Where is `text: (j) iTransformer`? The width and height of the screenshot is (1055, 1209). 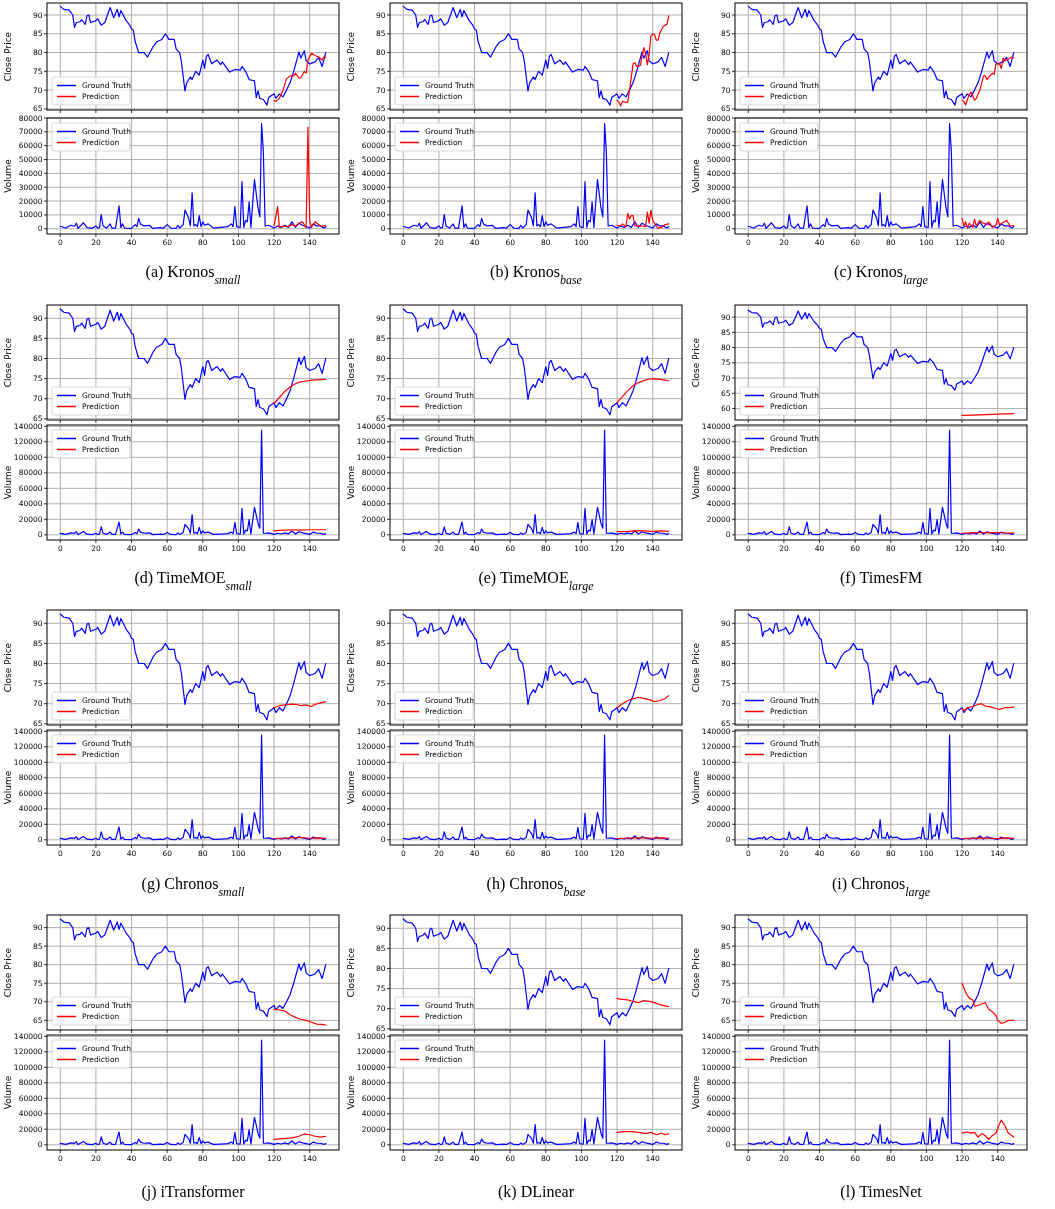 text: (j) iTransformer is located at coordinates (193, 1192).